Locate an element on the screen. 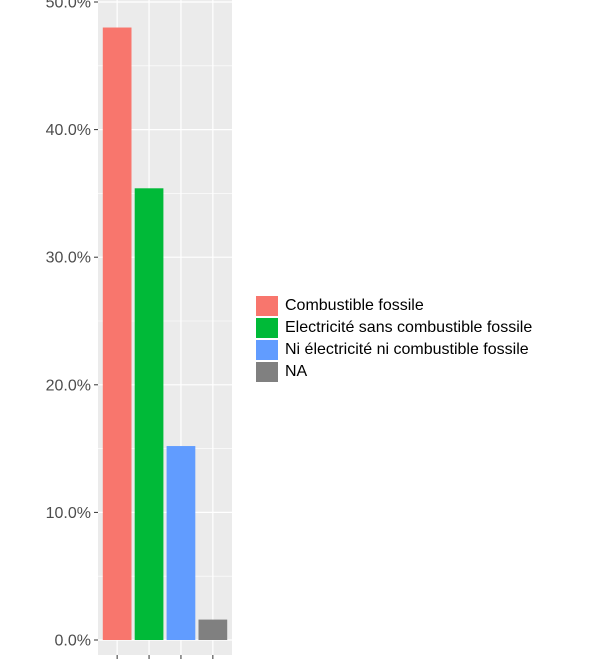 This screenshot has width=616, height=670. x-axis is located at coordinates (165, 657).